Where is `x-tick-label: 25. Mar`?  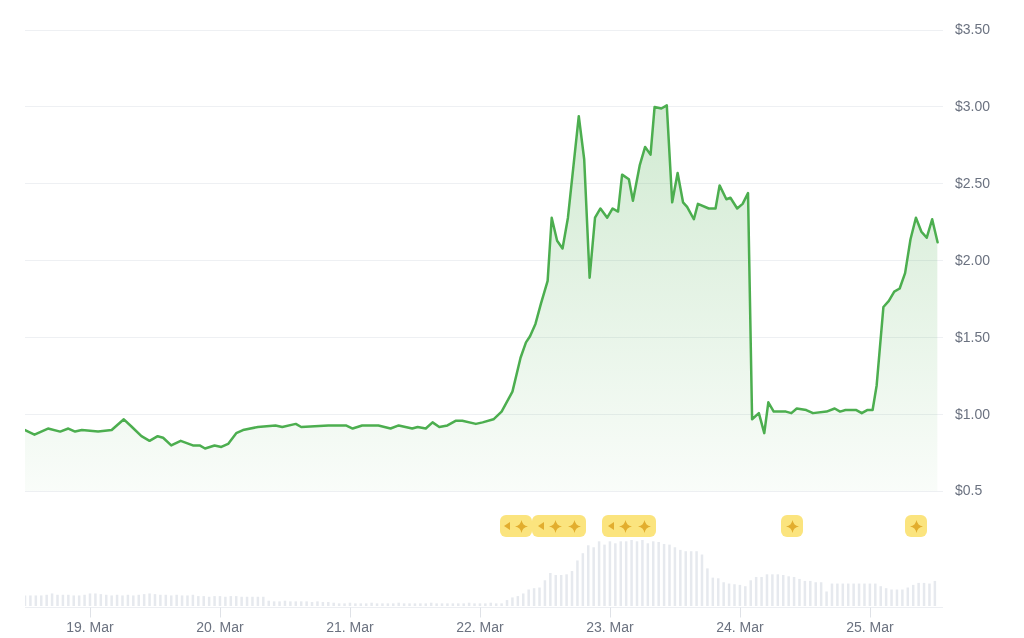 x-tick-label: 25. Mar is located at coordinates (870, 627).